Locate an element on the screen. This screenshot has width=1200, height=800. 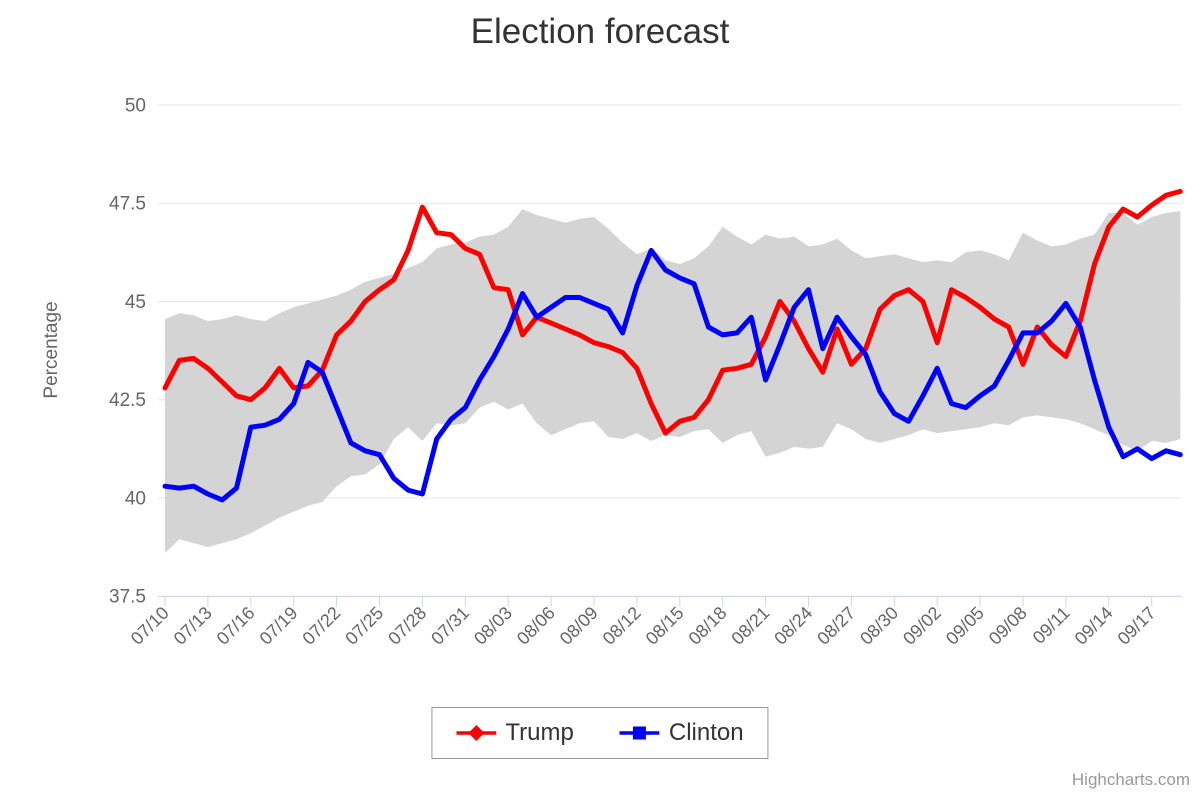
x-tick-label: 07/16 is located at coordinates (236, 626).